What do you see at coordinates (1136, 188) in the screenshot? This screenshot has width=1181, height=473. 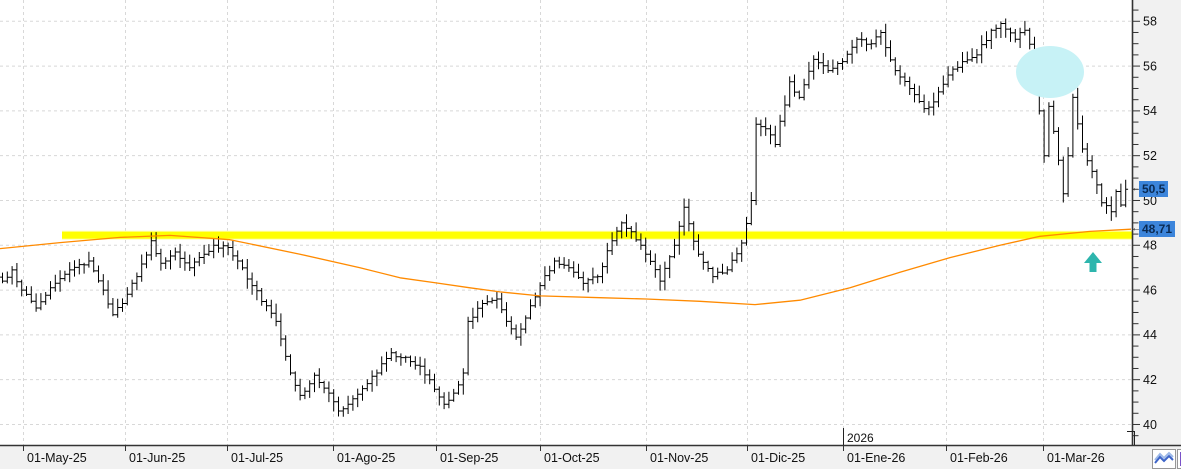 I see `last-price-arrow-icon: ←` at bounding box center [1136, 188].